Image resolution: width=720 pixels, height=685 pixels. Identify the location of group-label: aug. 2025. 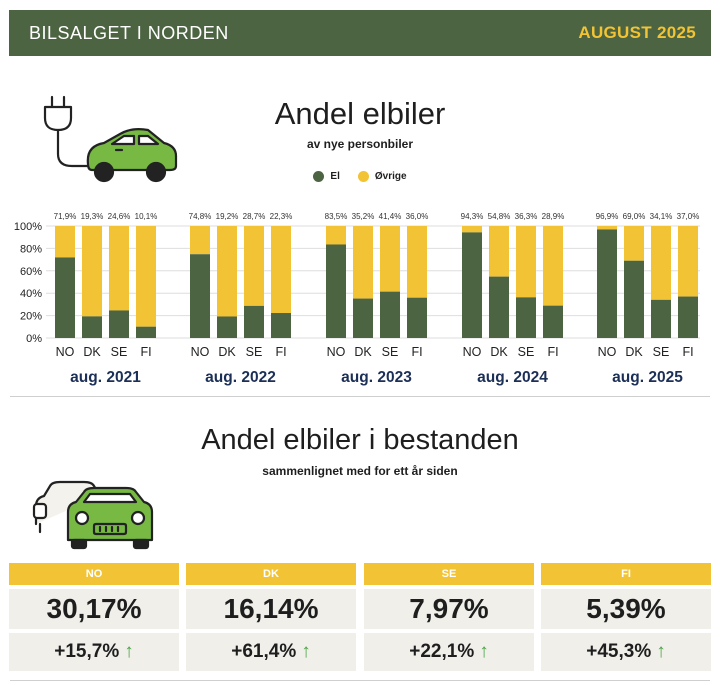
(647, 377).